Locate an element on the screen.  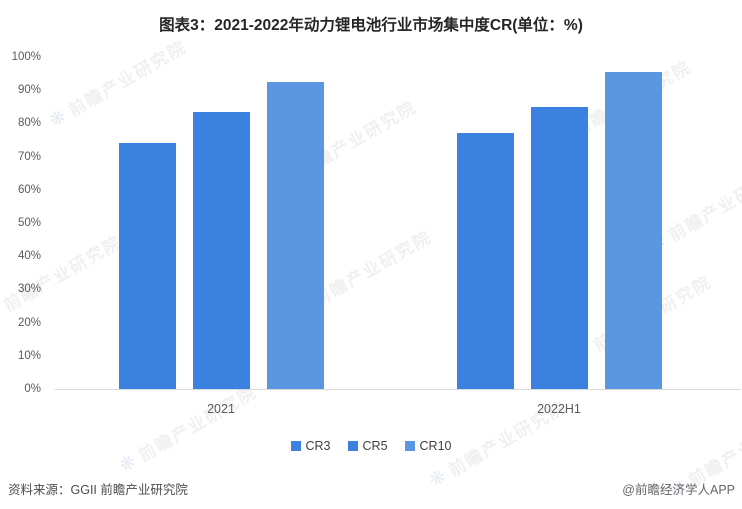
x-category-label: 2022H1 is located at coordinates (559, 409).